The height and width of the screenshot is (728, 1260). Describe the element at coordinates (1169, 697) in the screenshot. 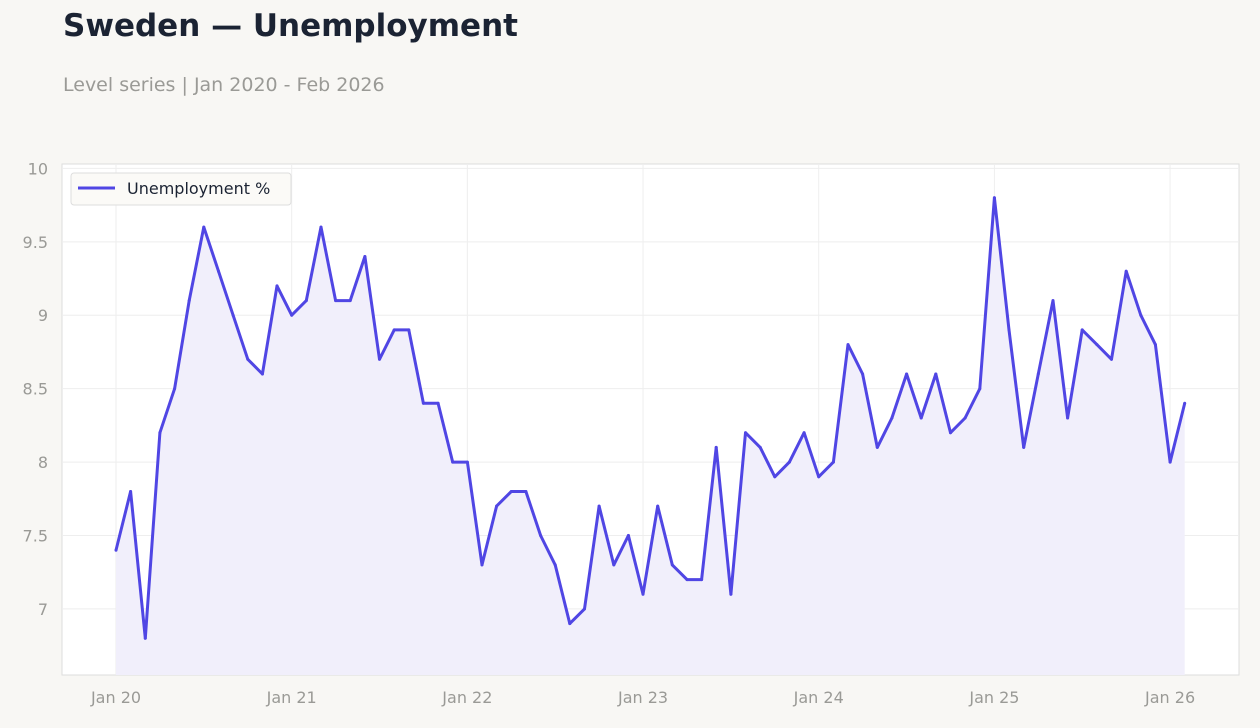

I see `x-tick-label: Jan 26` at that location.